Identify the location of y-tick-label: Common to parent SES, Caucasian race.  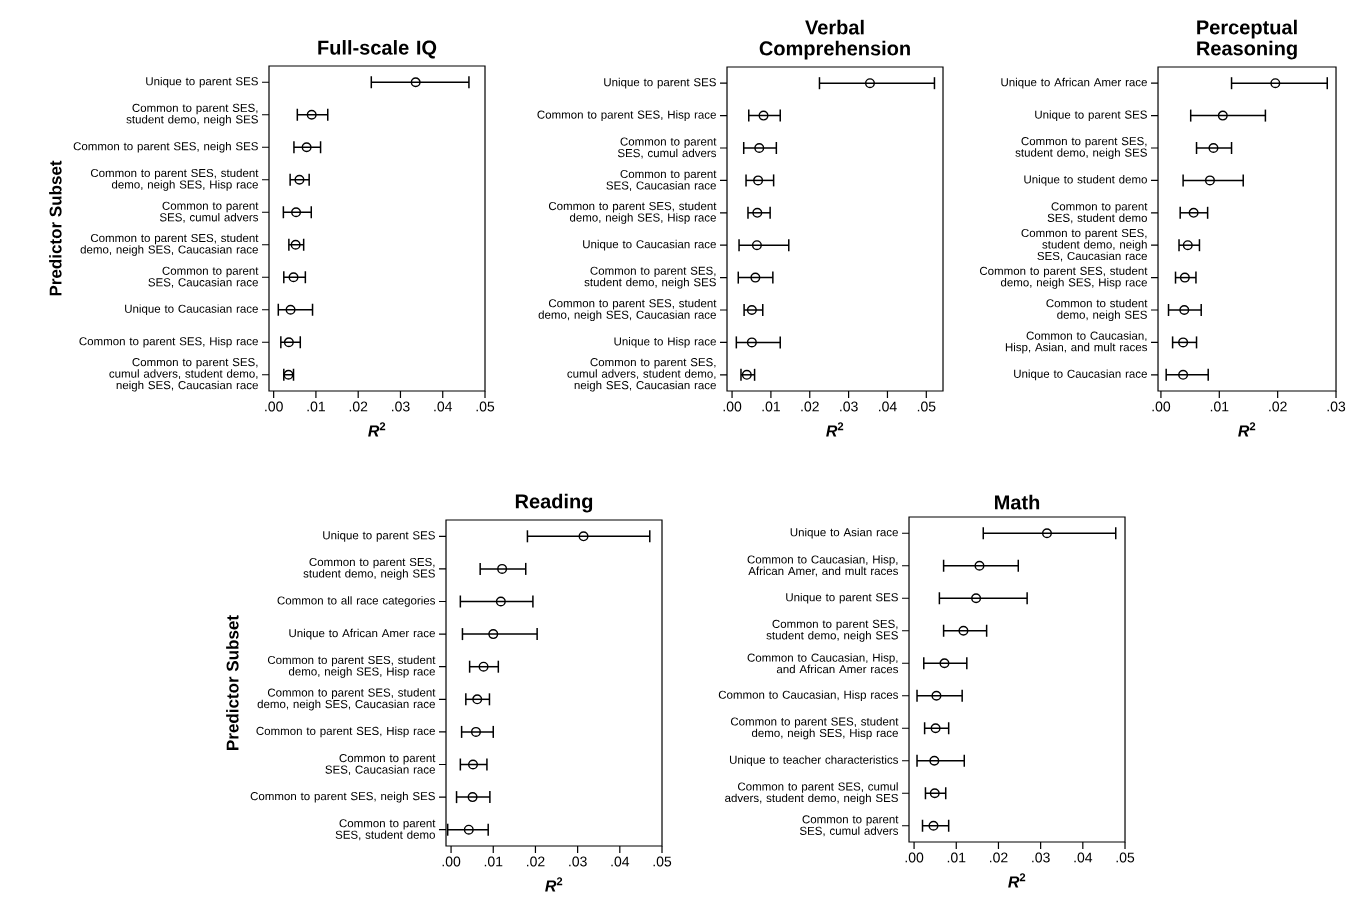
(203, 277).